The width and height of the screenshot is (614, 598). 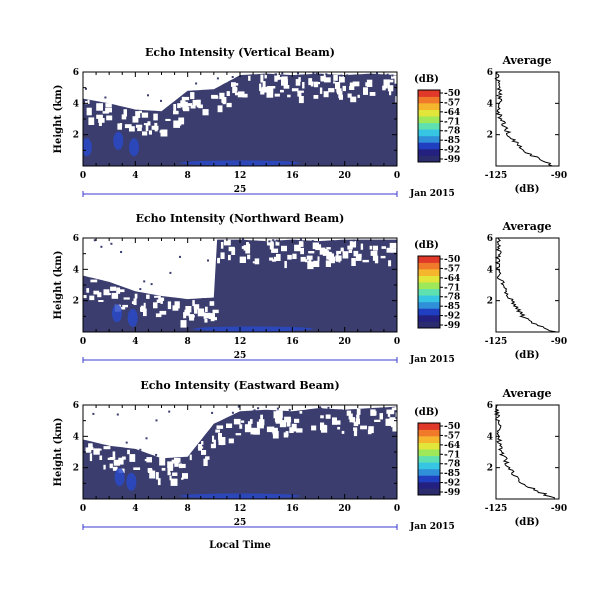 I want to click on y-axis-label: Height (km), so click(x=58, y=452).